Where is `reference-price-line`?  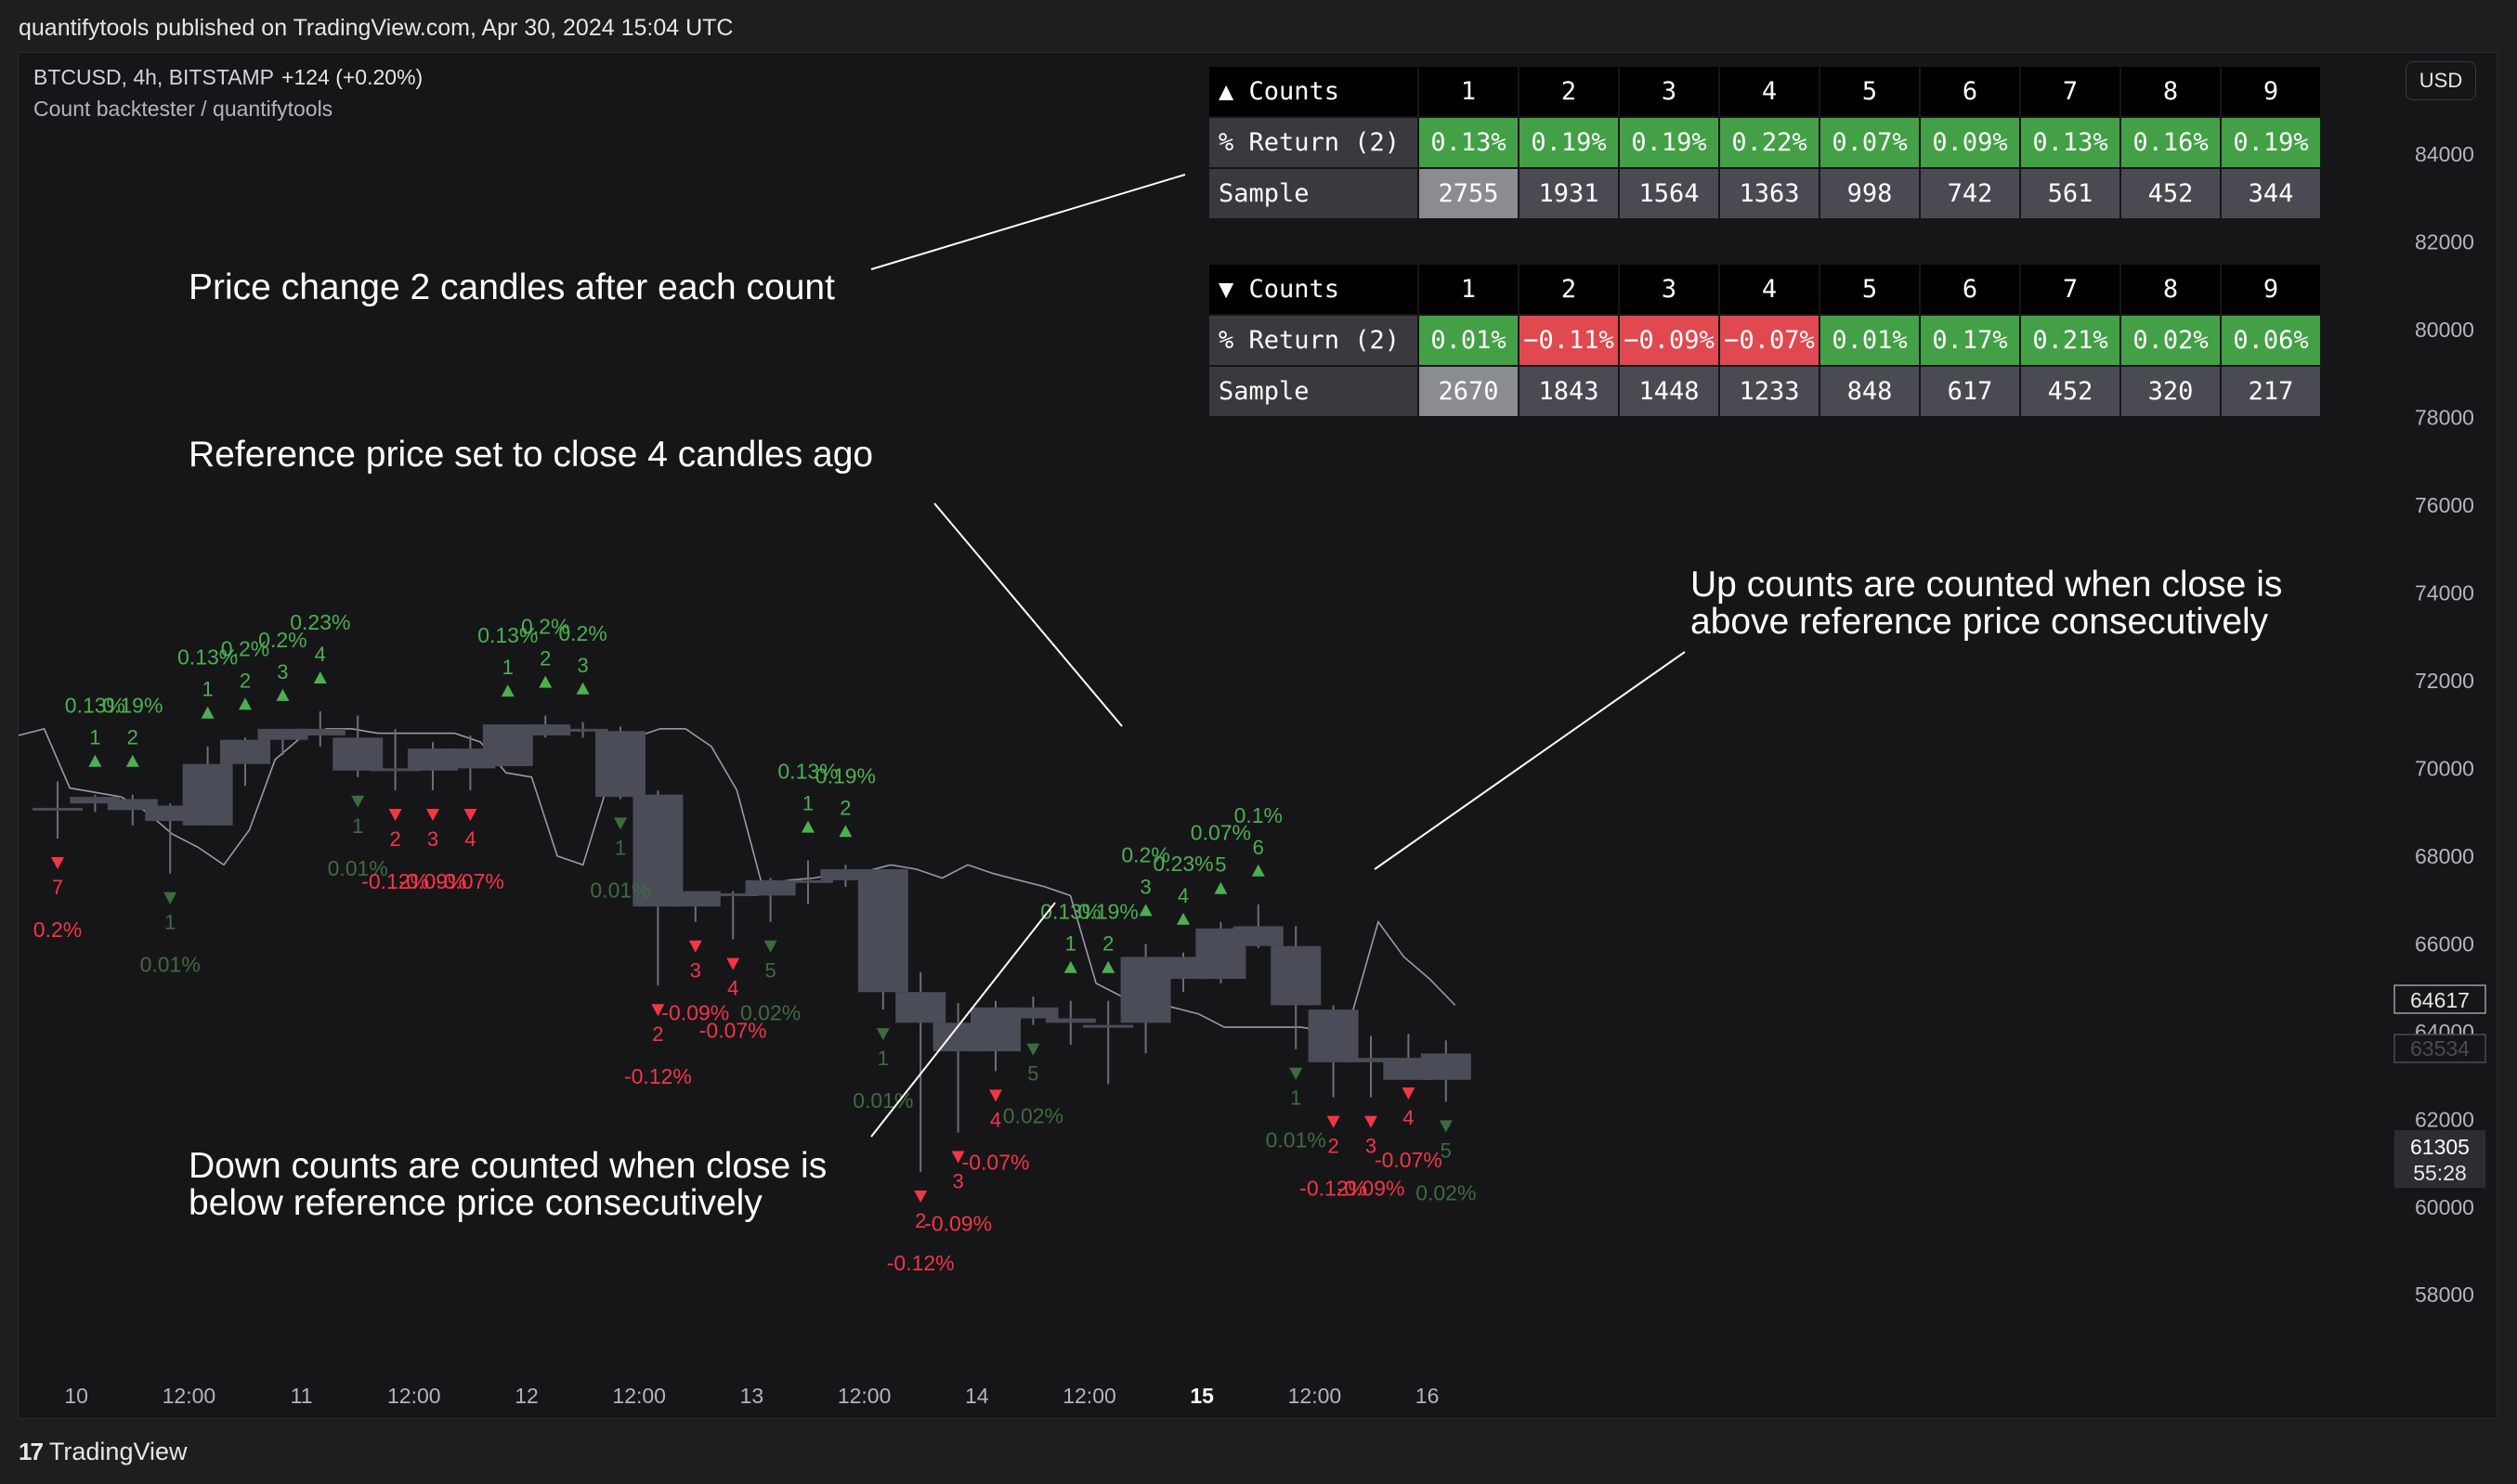
reference-price-line is located at coordinates (737, 880).